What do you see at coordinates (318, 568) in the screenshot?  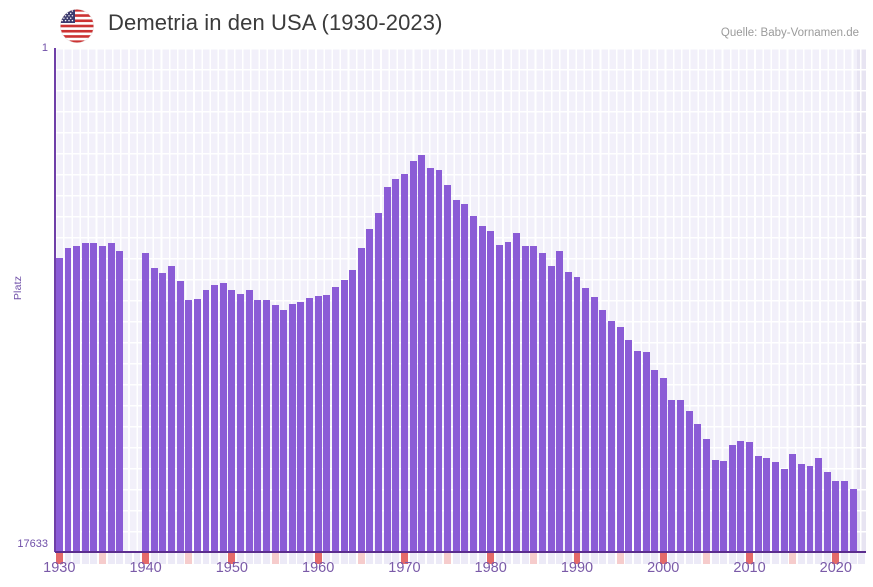 I see `x-axis-tick-label: 1960` at bounding box center [318, 568].